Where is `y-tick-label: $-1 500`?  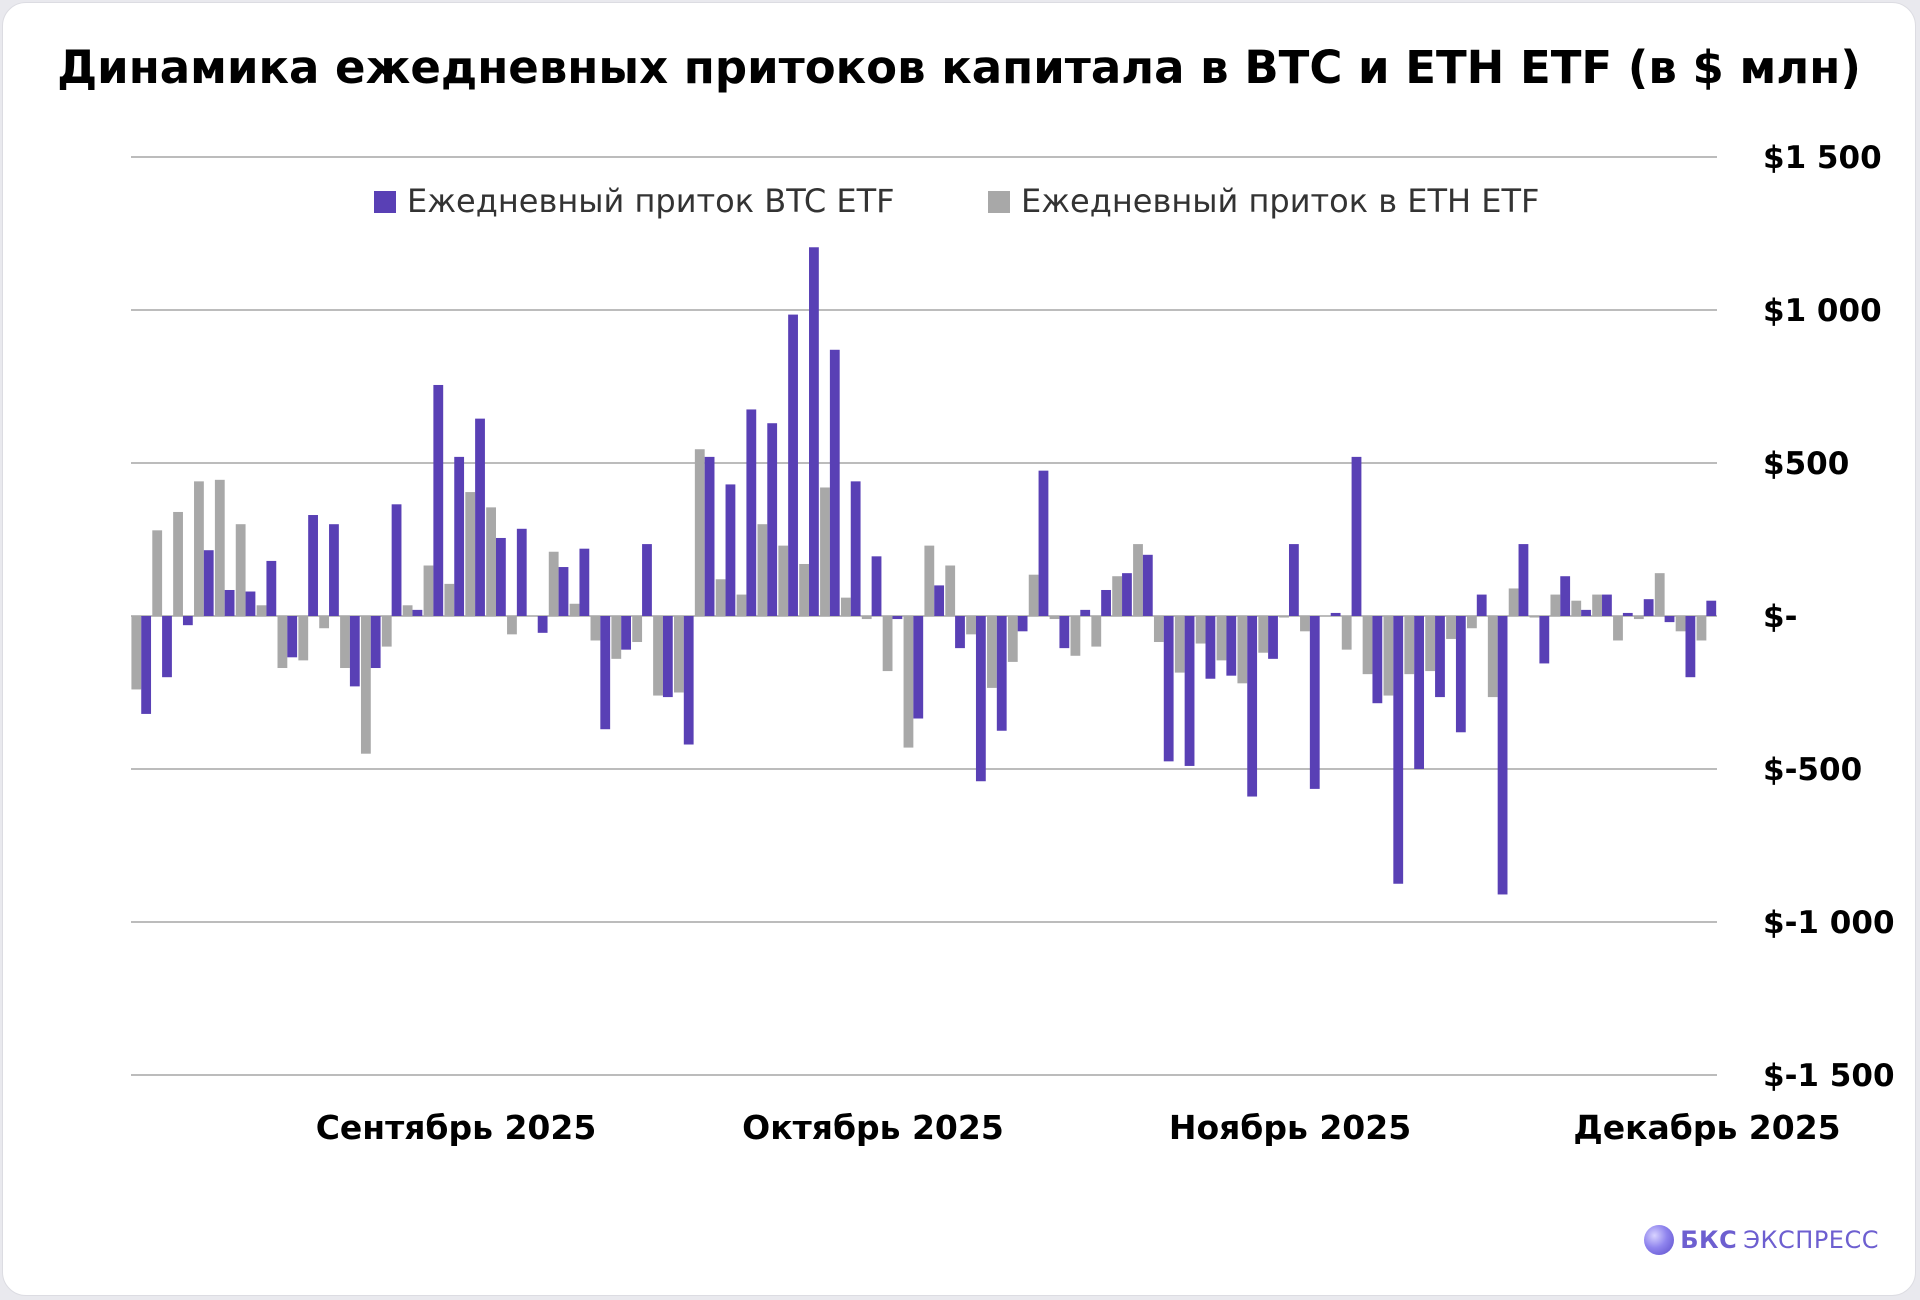 y-tick-label: $-1 500 is located at coordinates (1829, 1076).